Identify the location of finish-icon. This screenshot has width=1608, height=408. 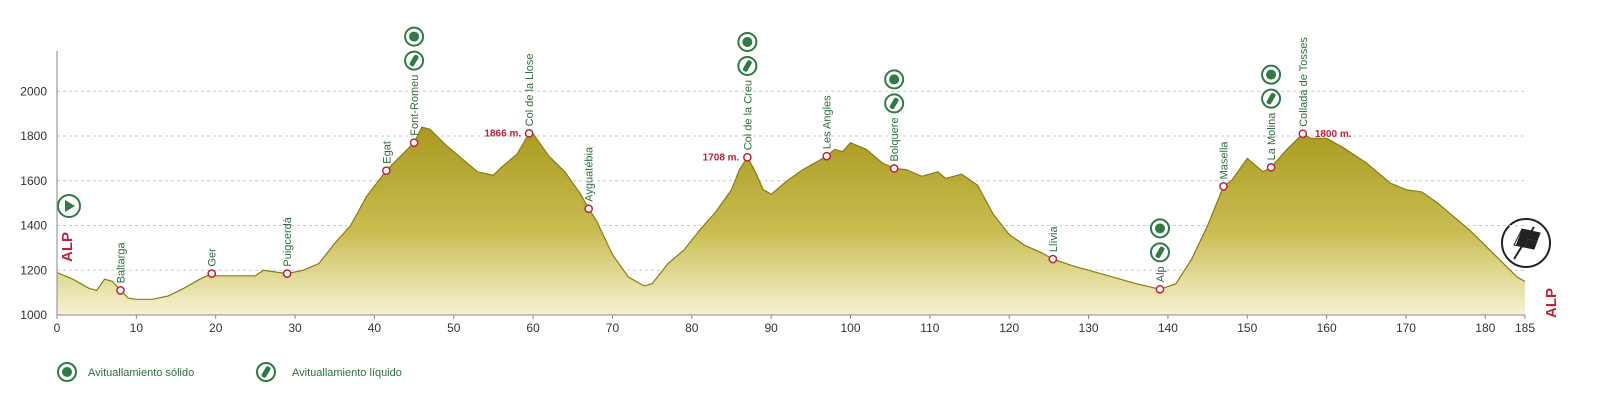
(1526, 243).